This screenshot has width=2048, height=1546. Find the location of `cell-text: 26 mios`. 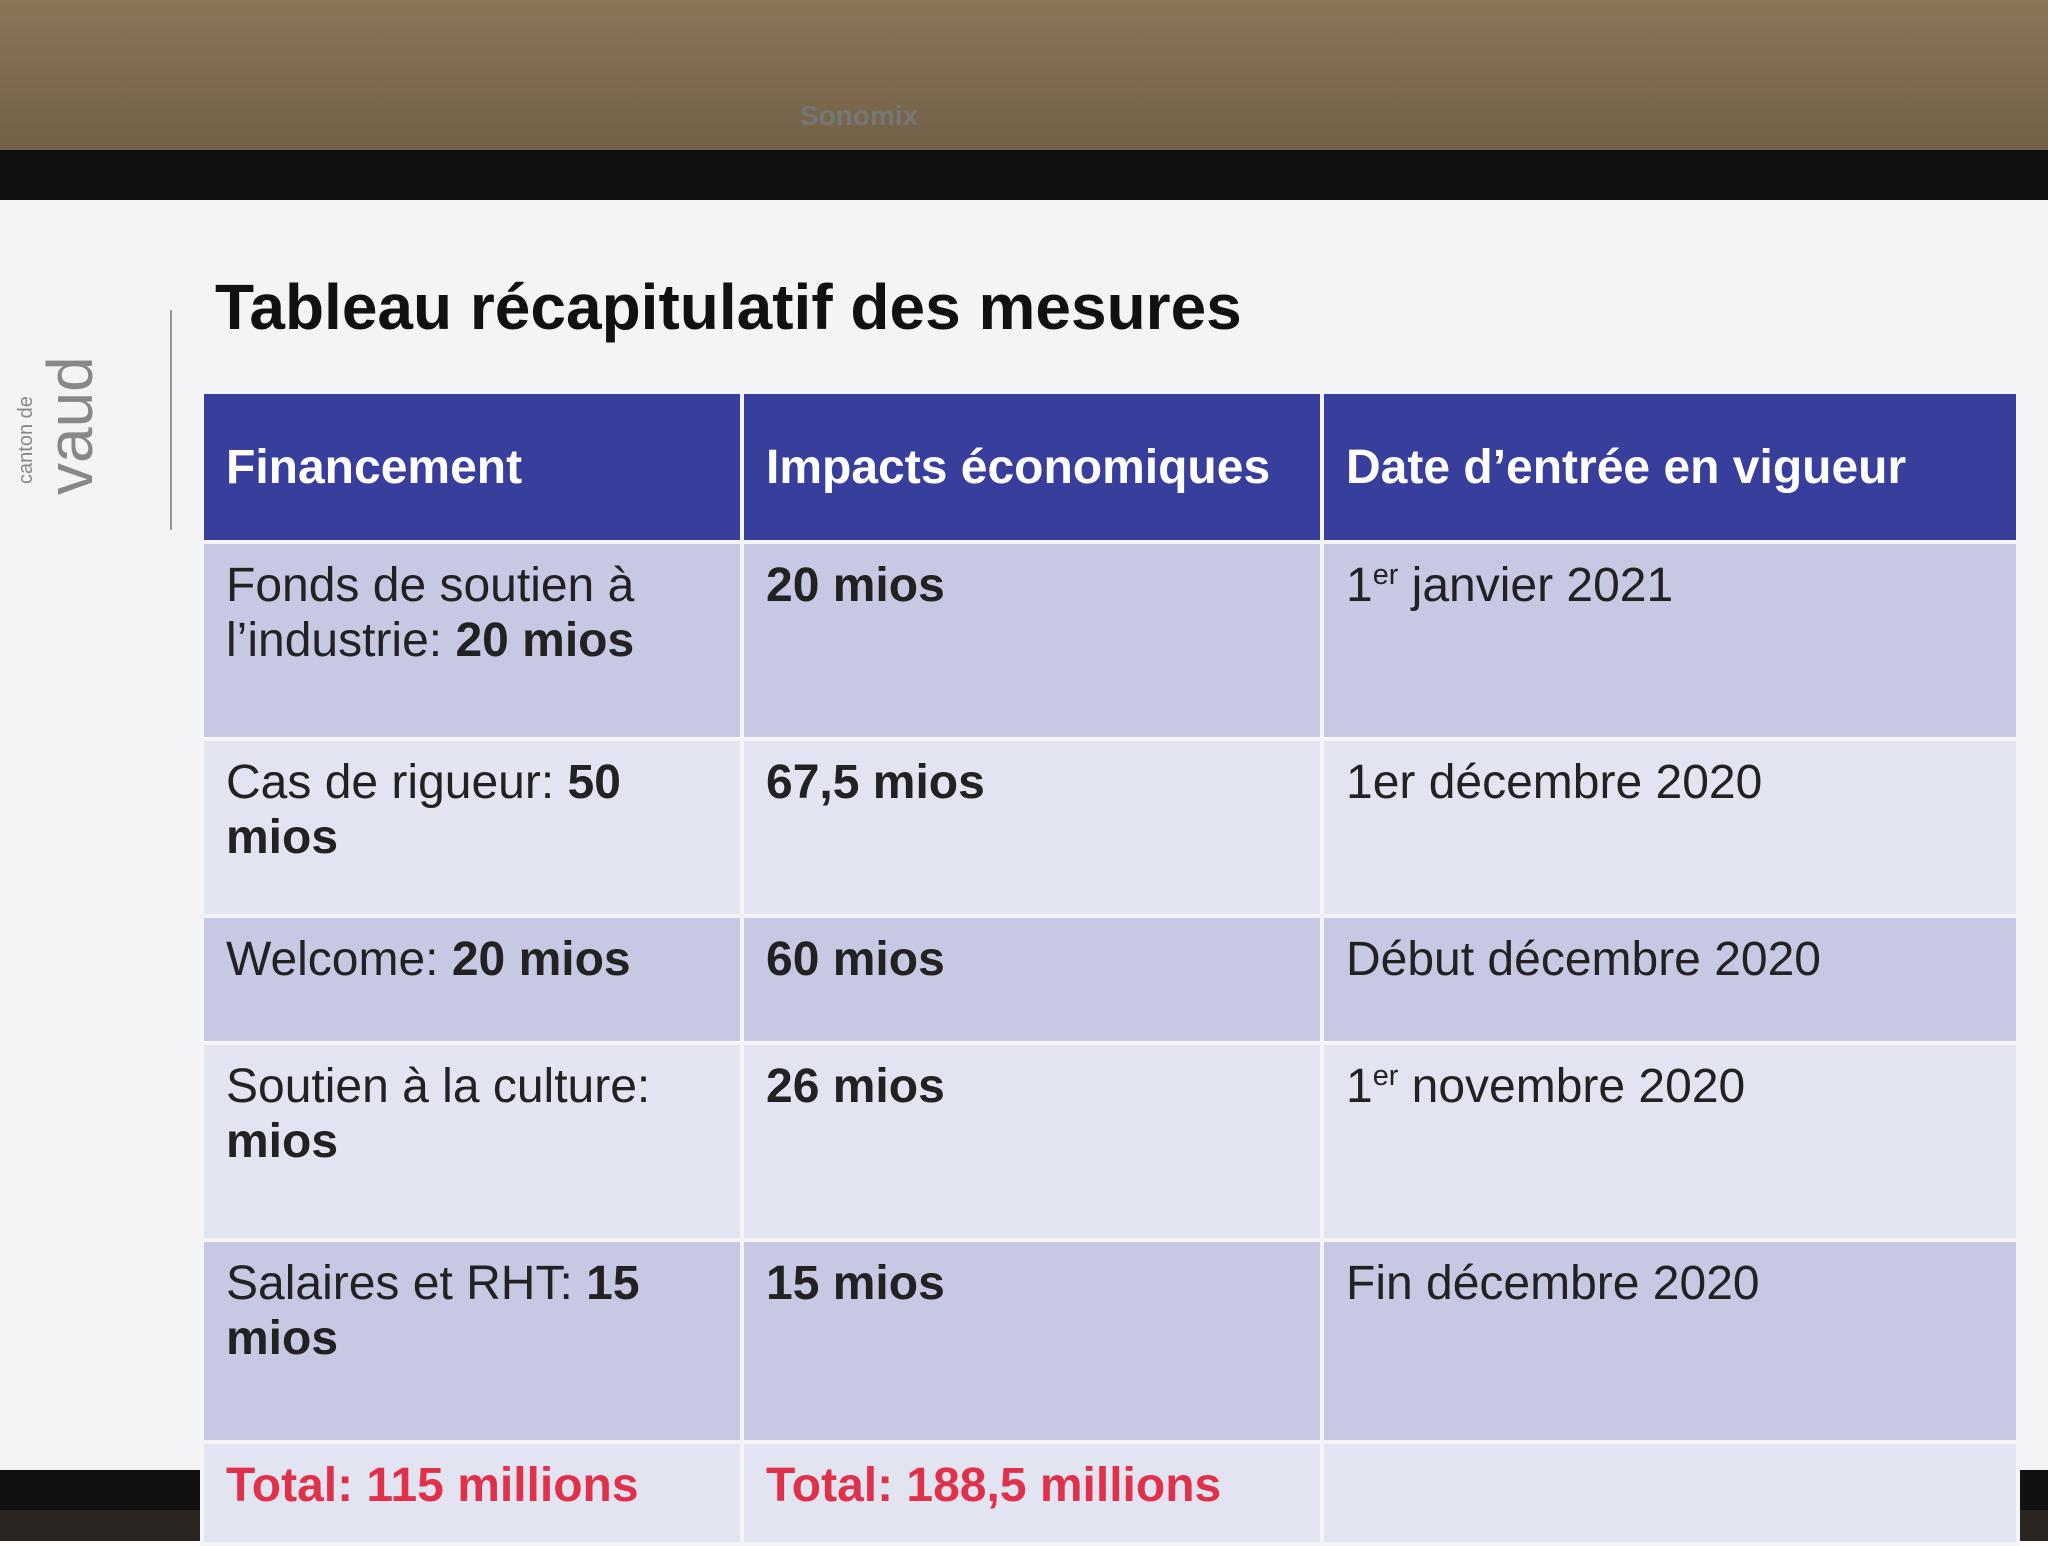

cell-text: 26 mios is located at coordinates (855, 1086).